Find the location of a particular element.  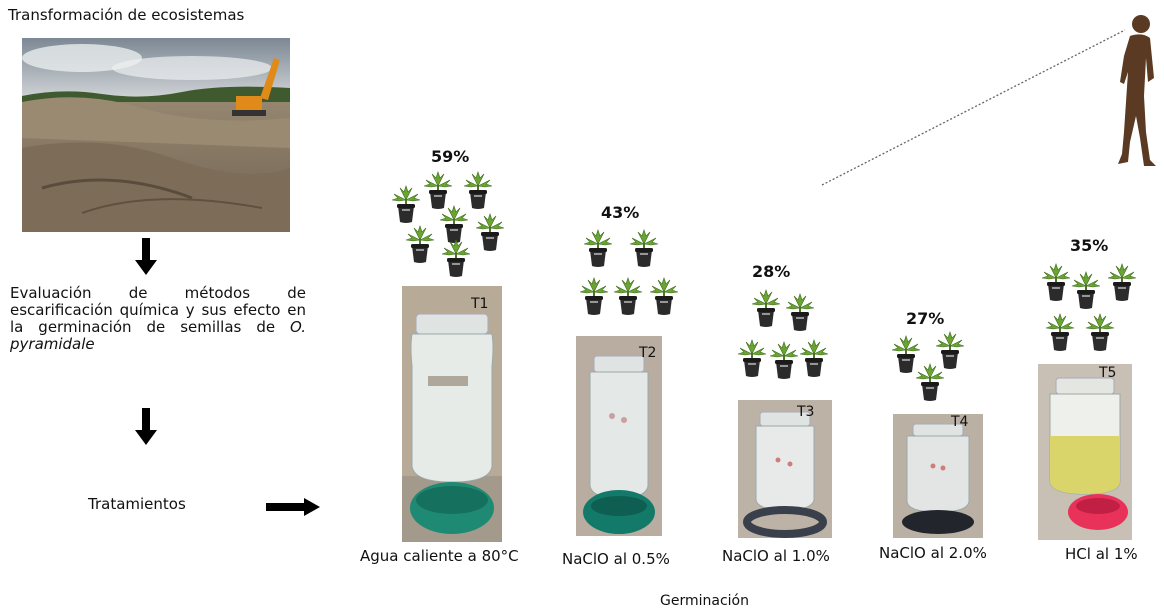

treatment-label-t5: T5 is located at coordinates (1108, 373).